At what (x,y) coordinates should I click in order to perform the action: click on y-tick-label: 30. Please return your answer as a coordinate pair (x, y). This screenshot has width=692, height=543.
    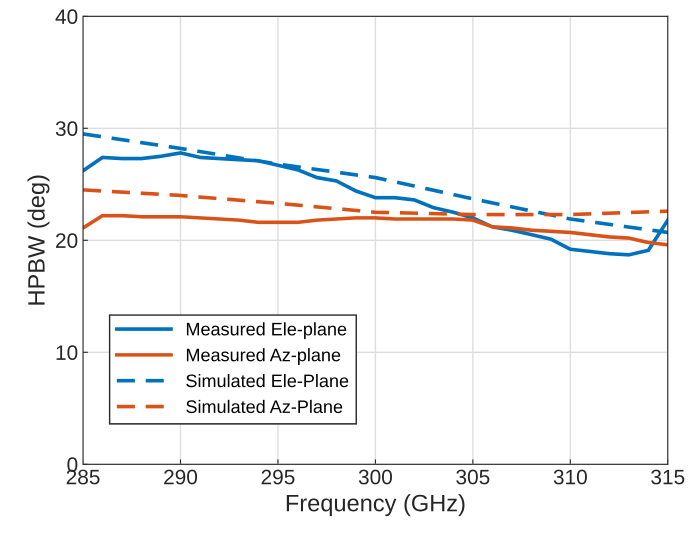
    Looking at the image, I should click on (67, 128).